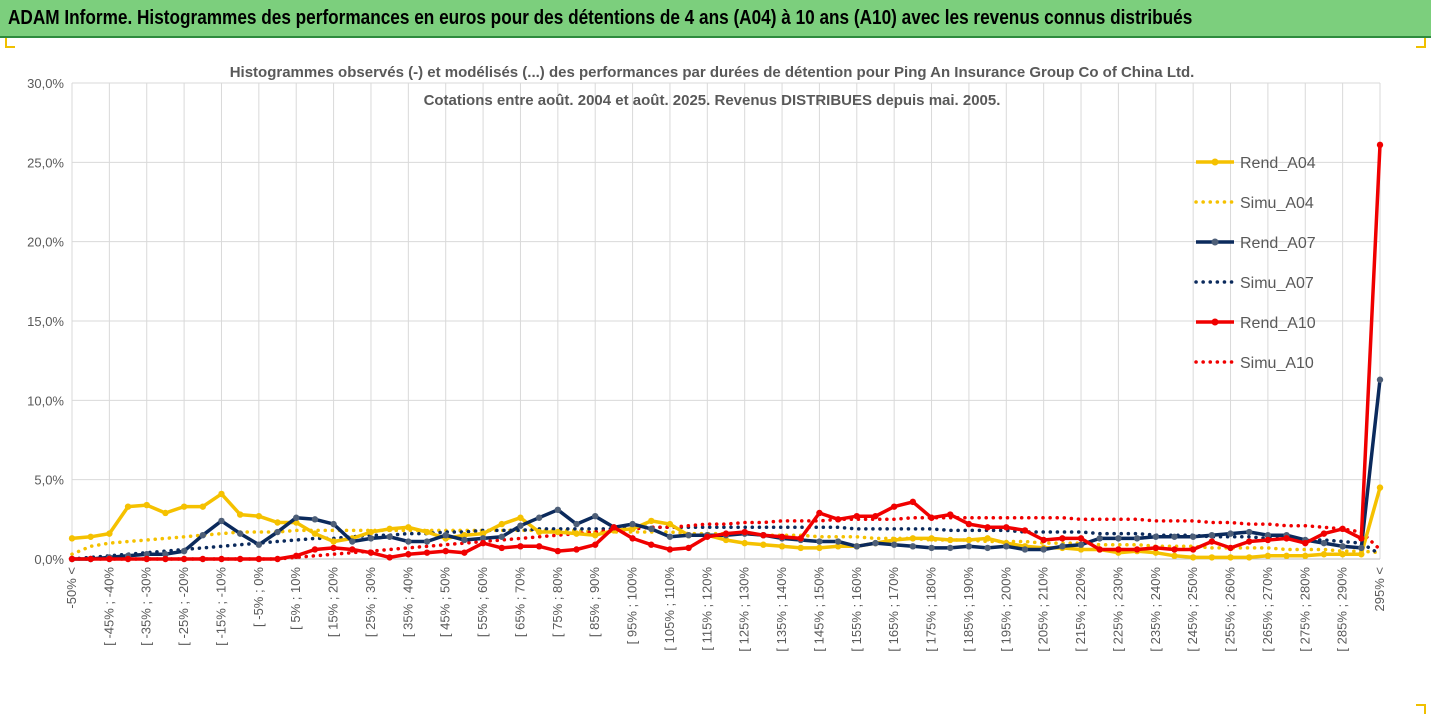  Describe the element at coordinates (1192, 609) in the screenshot. I see `x-tick-label: [ 245% ; 250%` at that location.